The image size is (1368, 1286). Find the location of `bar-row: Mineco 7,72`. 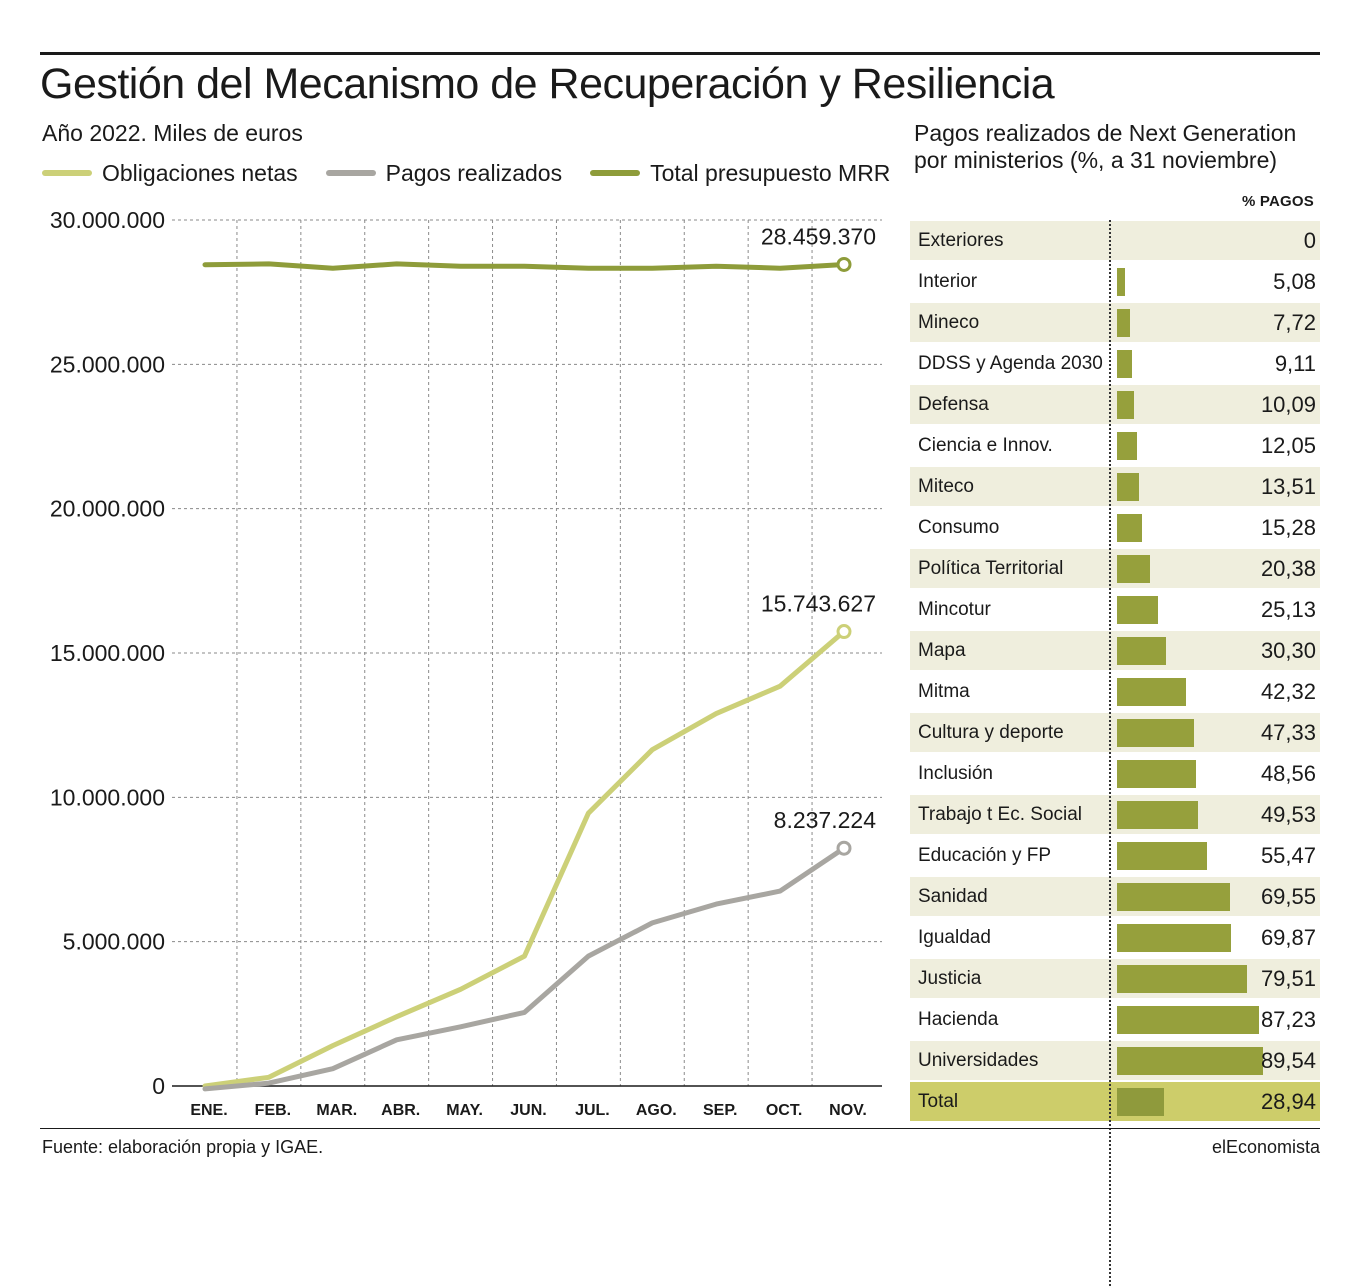

bar-row: Mineco 7,72 is located at coordinates (1115, 322).